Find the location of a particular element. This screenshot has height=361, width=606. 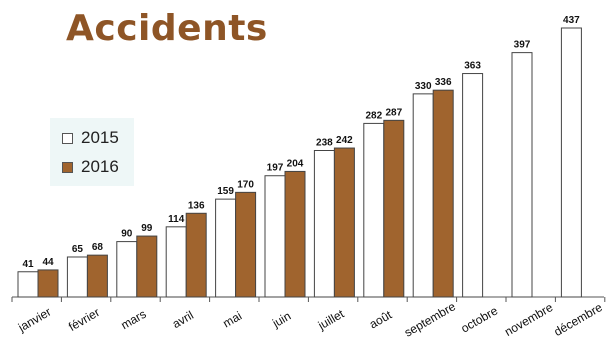

data-label-2015-septembre: 330 is located at coordinates (423, 86).